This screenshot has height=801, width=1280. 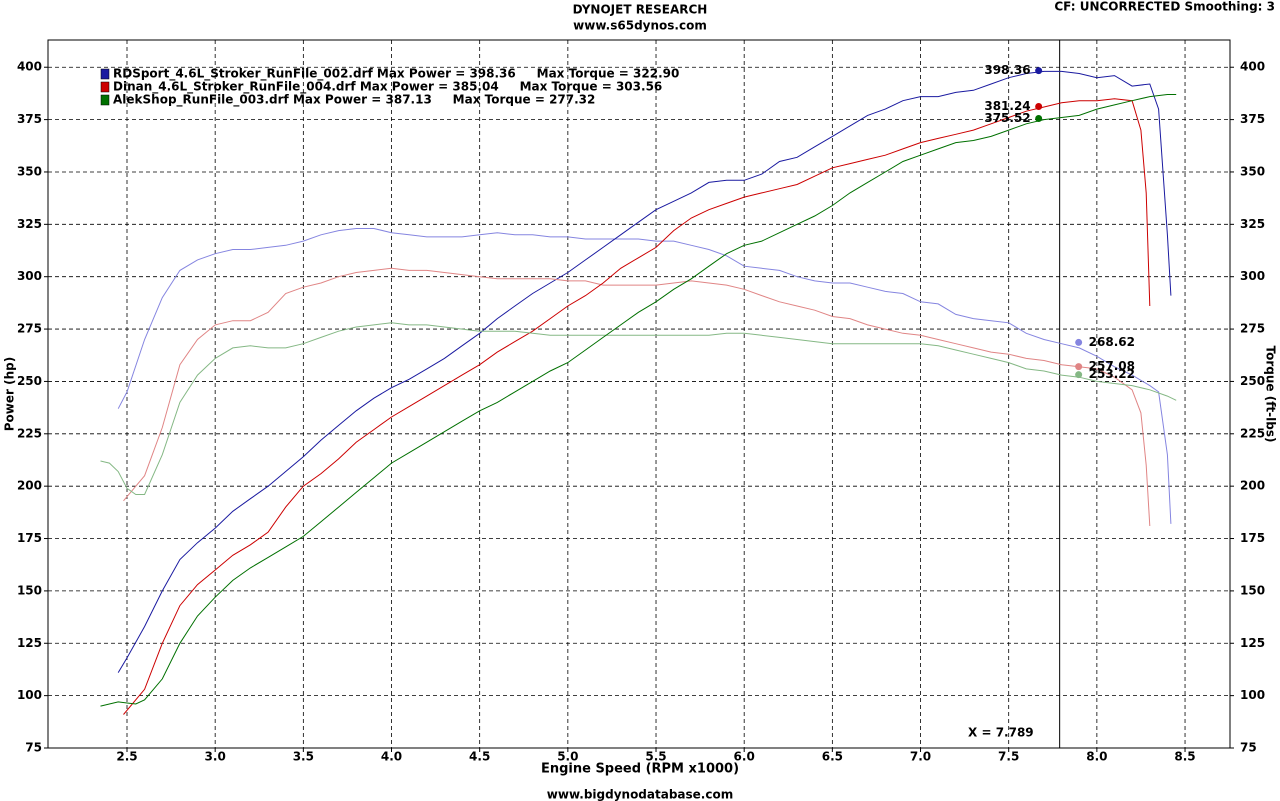 What do you see at coordinates (1252, 171) in the screenshot?
I see `y2-tick-label: 350` at bounding box center [1252, 171].